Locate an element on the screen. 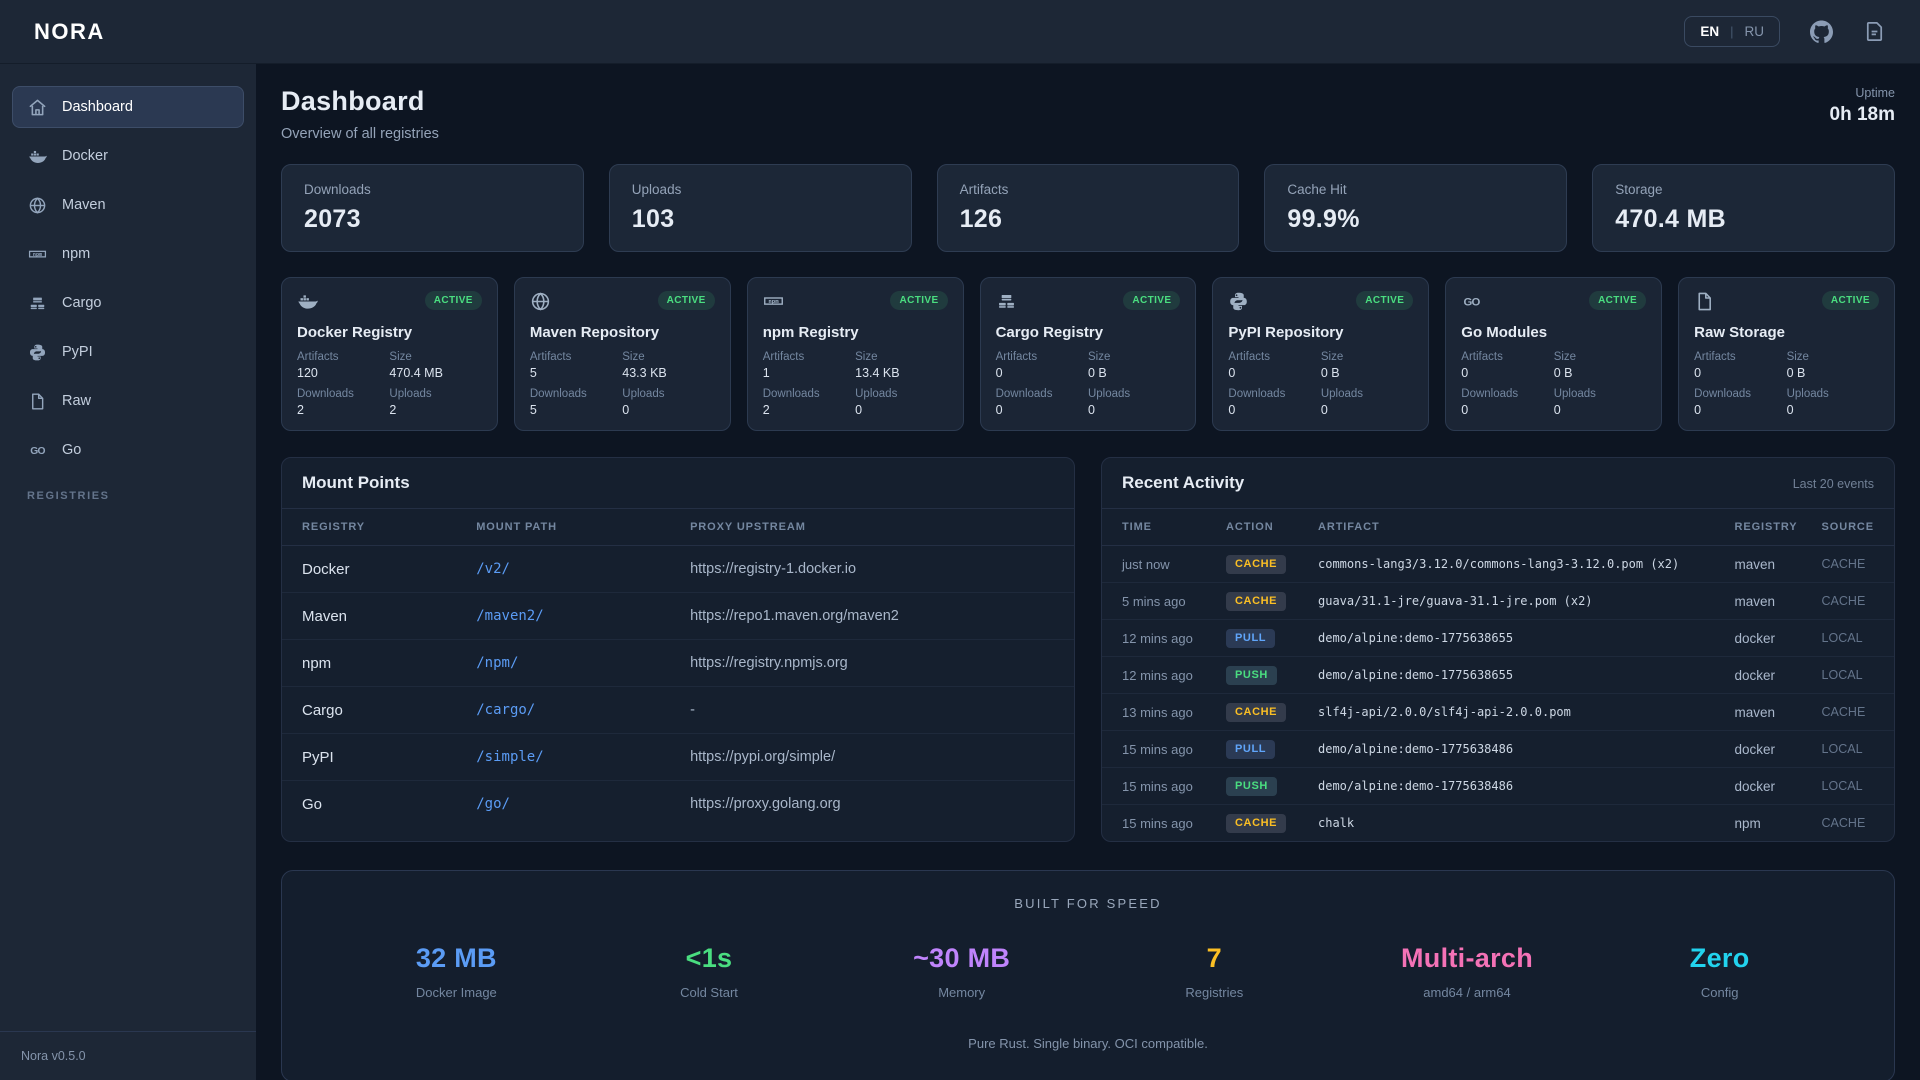 The height and width of the screenshot is (1080, 1920). mount-path-link: /npm/ is located at coordinates (497, 663).